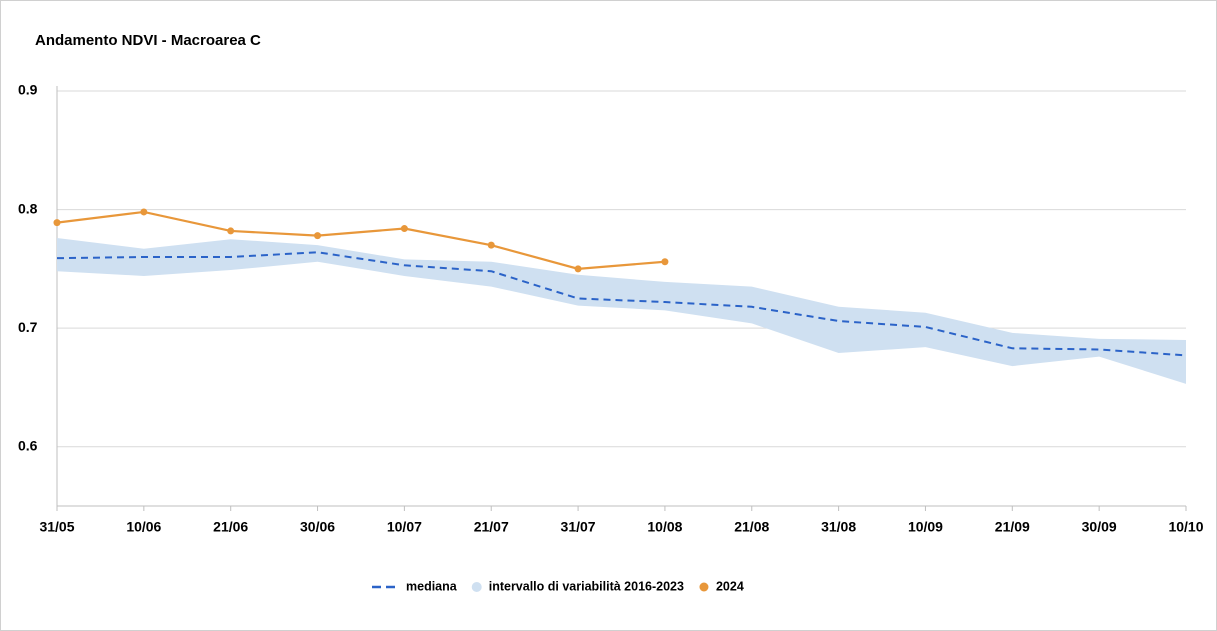 This screenshot has height=631, width=1217. Describe the element at coordinates (578, 527) in the screenshot. I see `x-tick-label: 31/07` at that location.